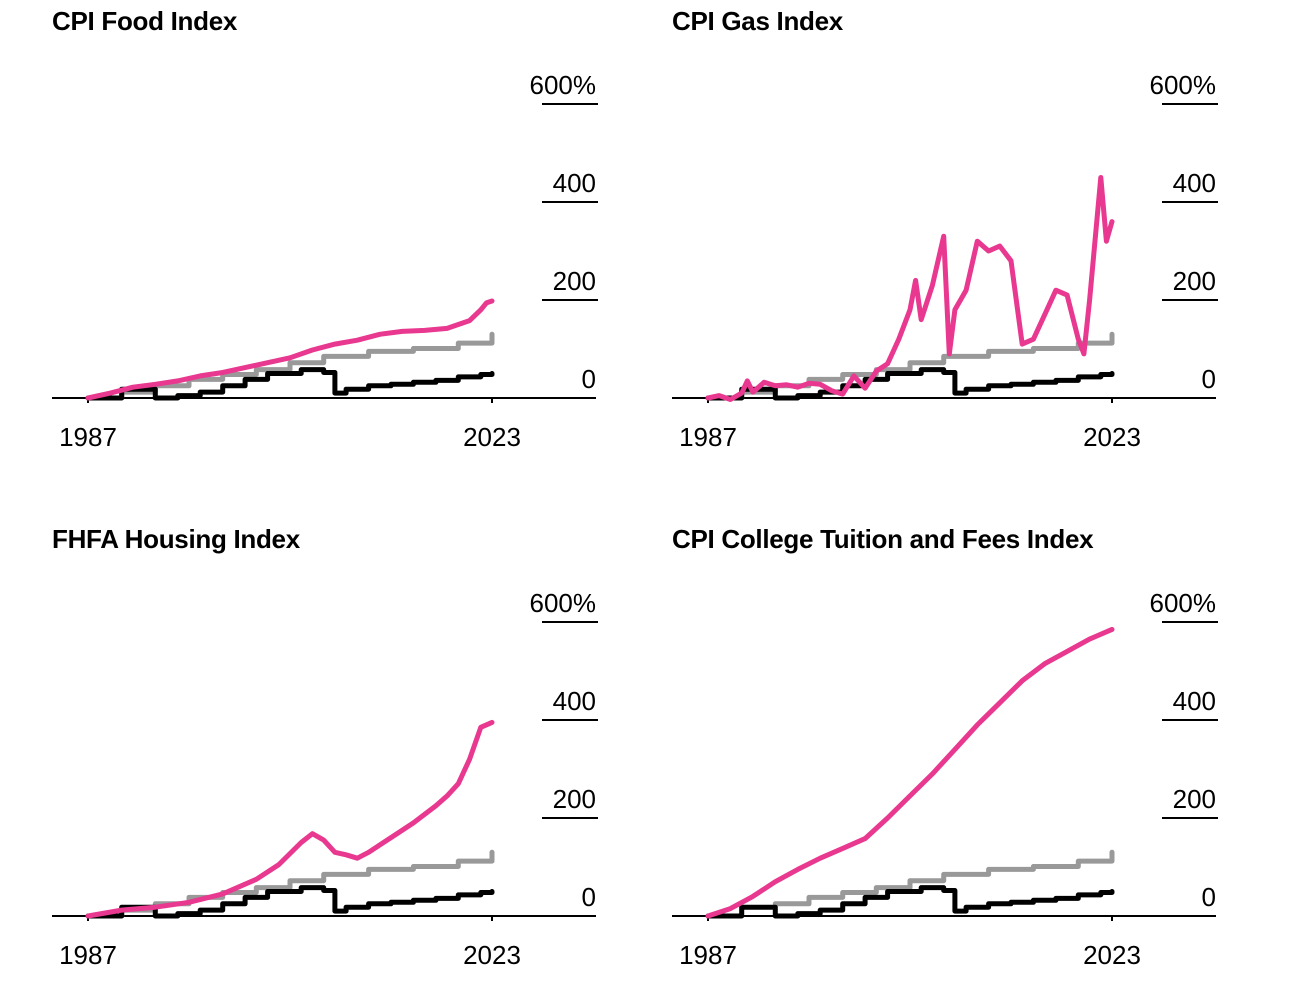 Image resolution: width=1296 pixels, height=988 pixels. What do you see at coordinates (145, 21) in the screenshot?
I see `chart-title: CPI Food Index` at bounding box center [145, 21].